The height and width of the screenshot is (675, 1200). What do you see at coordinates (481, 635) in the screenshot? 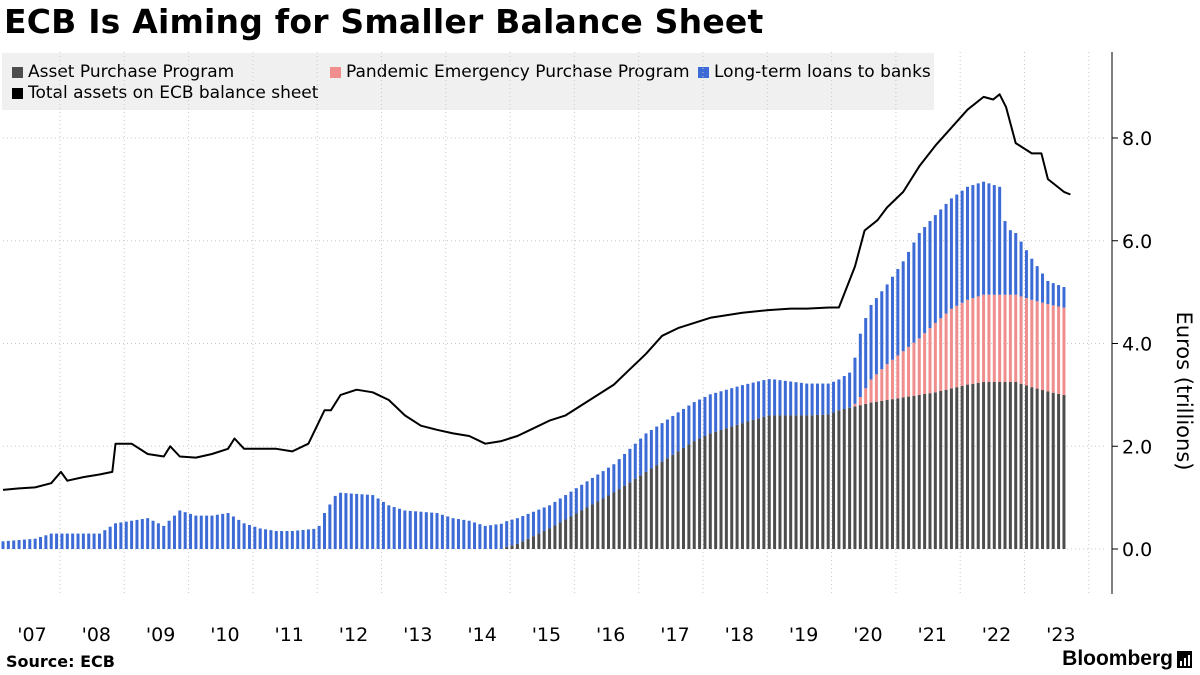
I see `x-tick-label: '14` at bounding box center [481, 635].